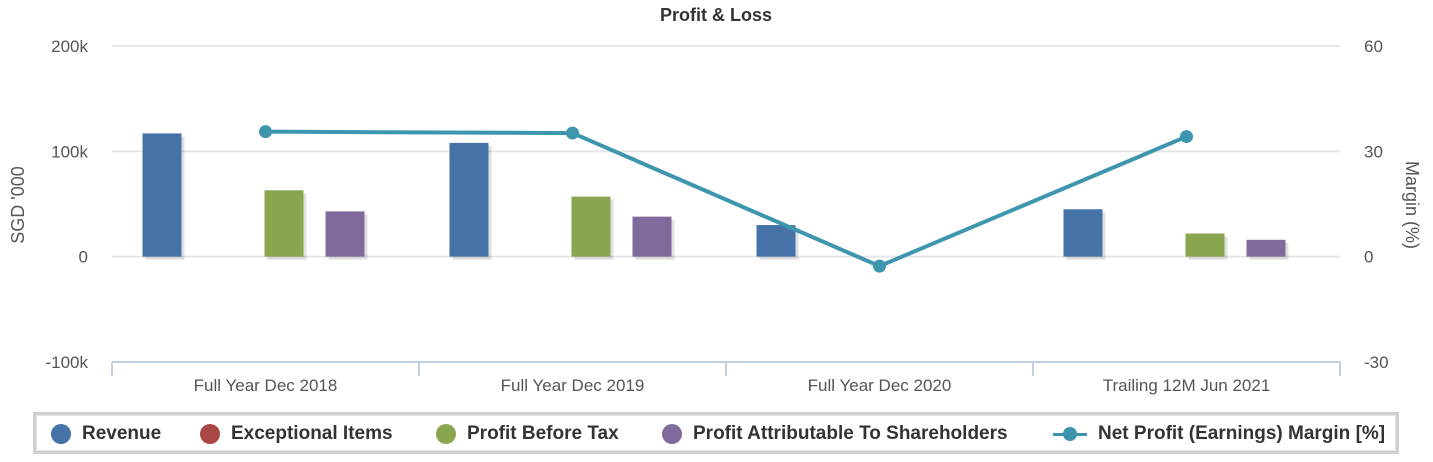 The height and width of the screenshot is (462, 1433). What do you see at coordinates (850, 433) in the screenshot?
I see `legend-label: Profit Attributable To Shareholders` at bounding box center [850, 433].